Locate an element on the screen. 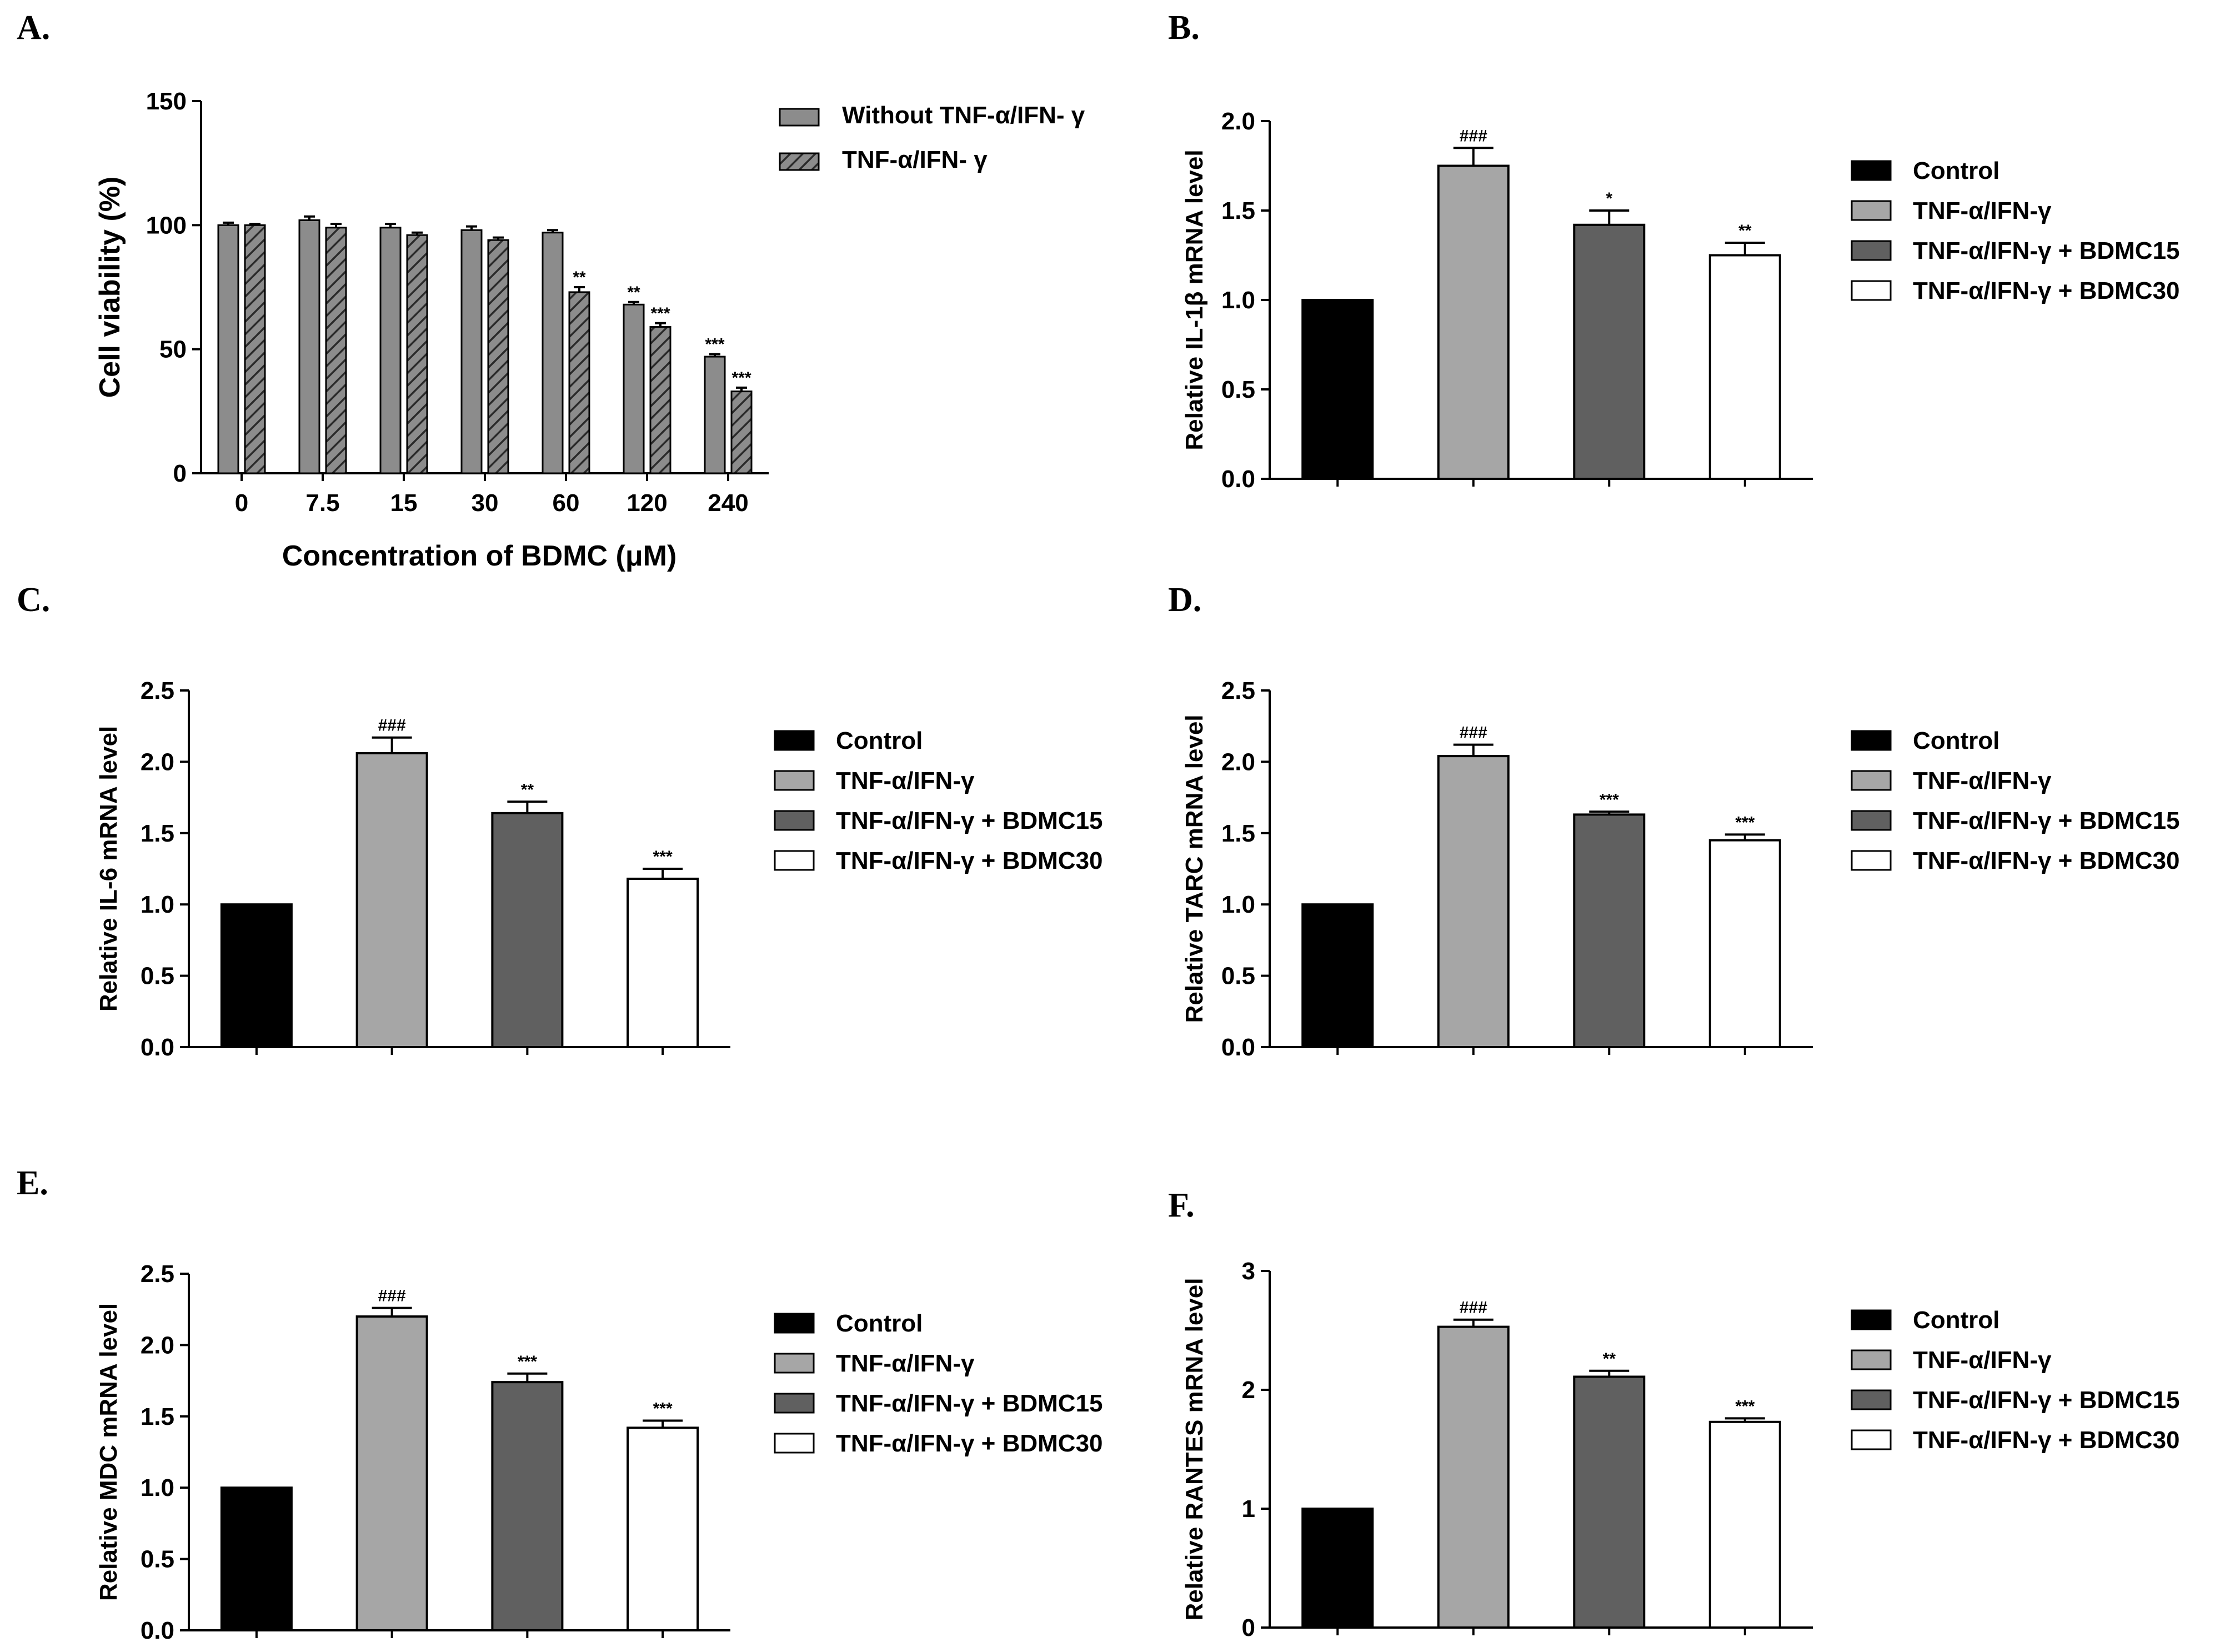  panel-letter: D. is located at coordinates (1184, 600).